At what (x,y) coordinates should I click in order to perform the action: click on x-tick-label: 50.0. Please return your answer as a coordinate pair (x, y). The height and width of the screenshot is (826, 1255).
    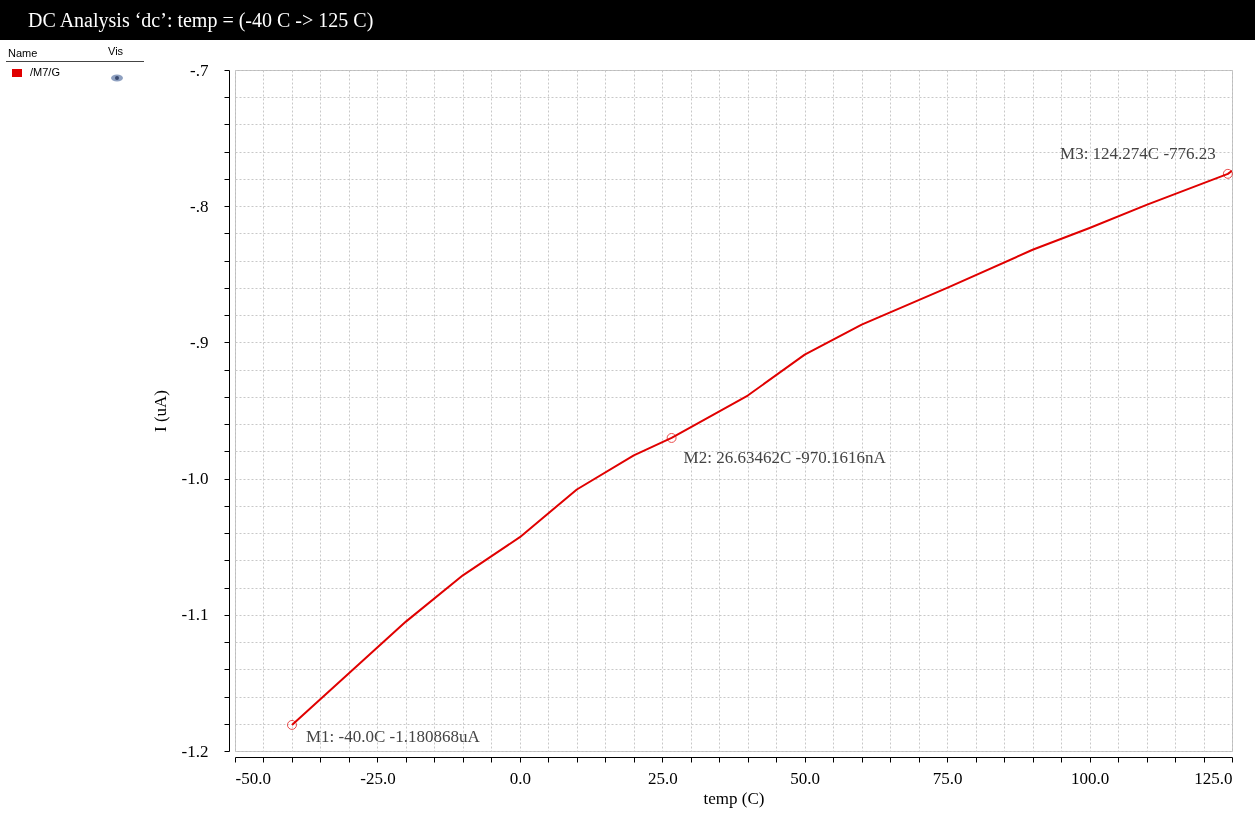
    Looking at the image, I should click on (805, 778).